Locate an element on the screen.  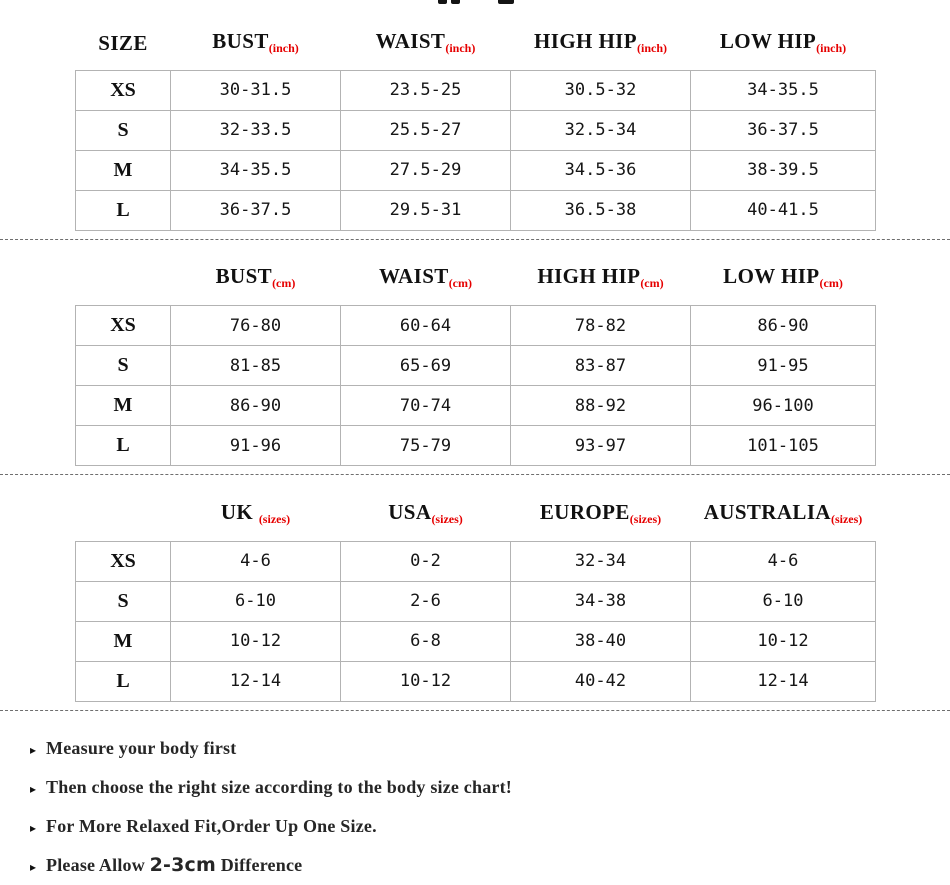
table-row: XS 30-31.5 23.5-25 30.5-32 34-35.5 is located at coordinates (475, 90).